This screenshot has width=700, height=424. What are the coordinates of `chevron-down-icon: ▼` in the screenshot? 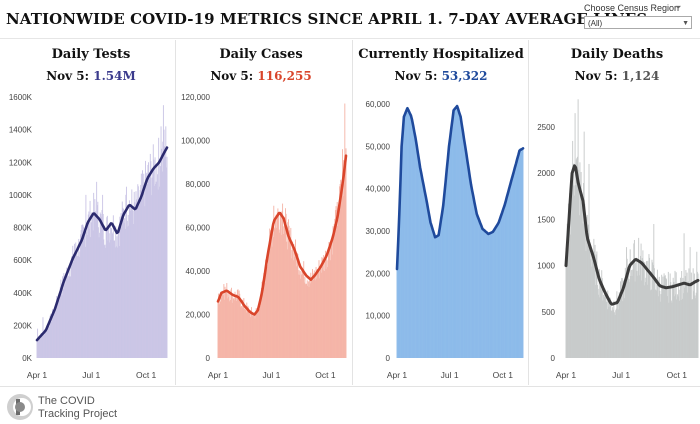 It's located at (685, 23).